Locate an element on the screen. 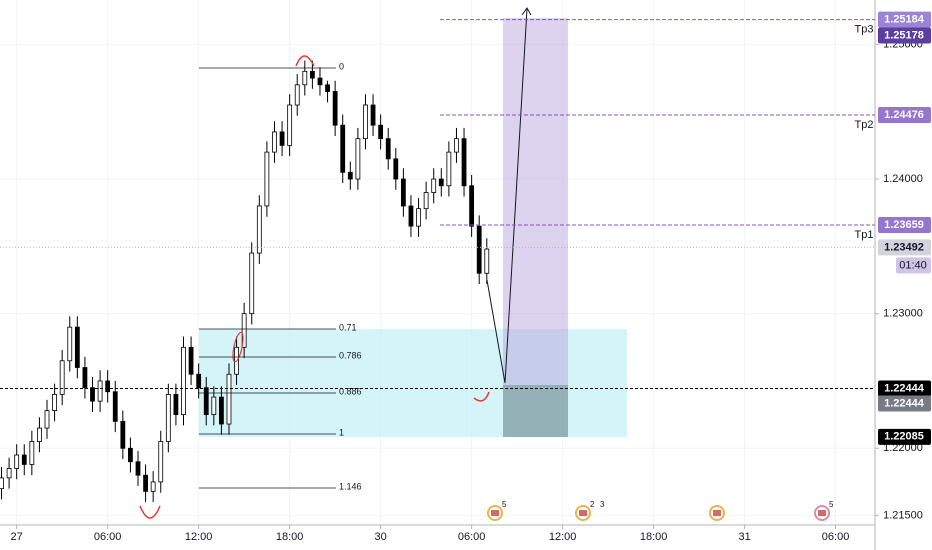  x-tick-label: 31 is located at coordinates (744, 537).